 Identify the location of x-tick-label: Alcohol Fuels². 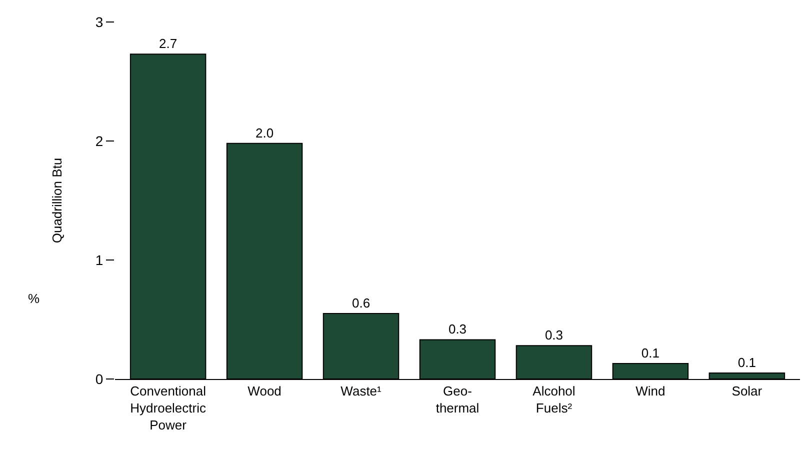
(554, 400).